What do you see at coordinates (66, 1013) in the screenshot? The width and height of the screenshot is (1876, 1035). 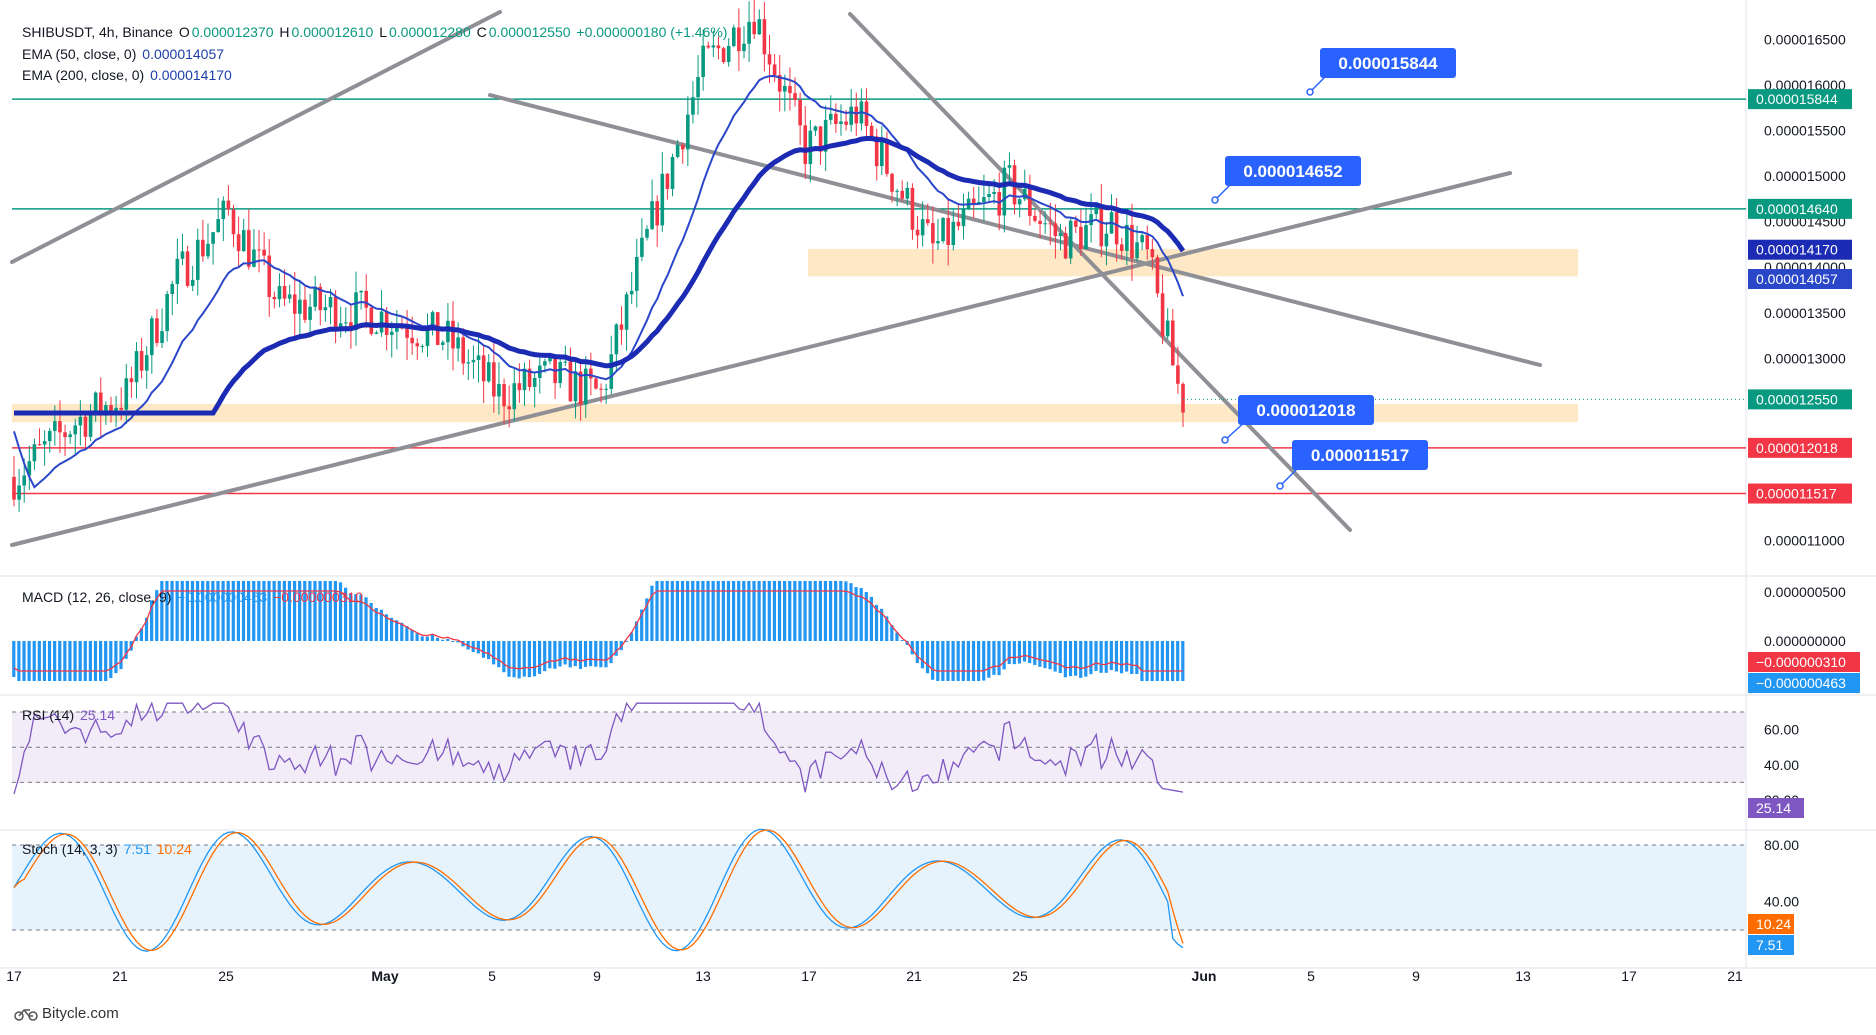 I see `footer-brand: Bitycle.com` at bounding box center [66, 1013].